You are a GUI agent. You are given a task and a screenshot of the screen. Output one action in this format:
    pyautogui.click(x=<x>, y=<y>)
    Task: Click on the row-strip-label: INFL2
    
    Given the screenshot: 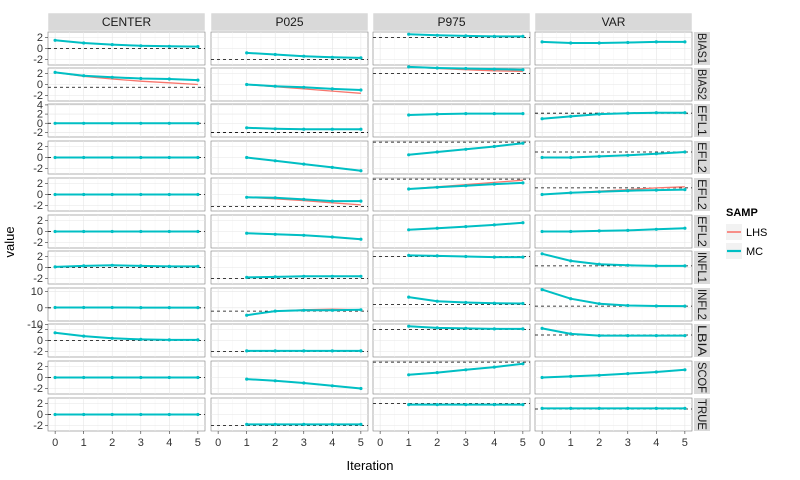 What is the action you would take?
    pyautogui.click(x=702, y=304)
    